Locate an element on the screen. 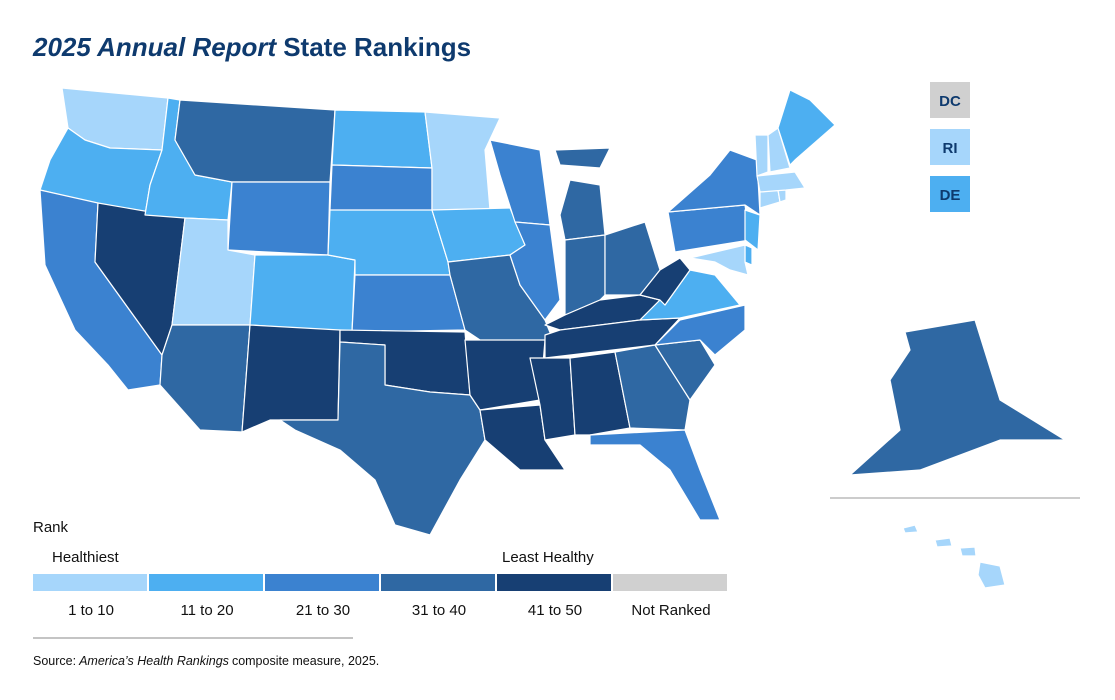 This screenshot has width=1115, height=700. source-suffix: composite measure, 2025. is located at coordinates (305, 661).